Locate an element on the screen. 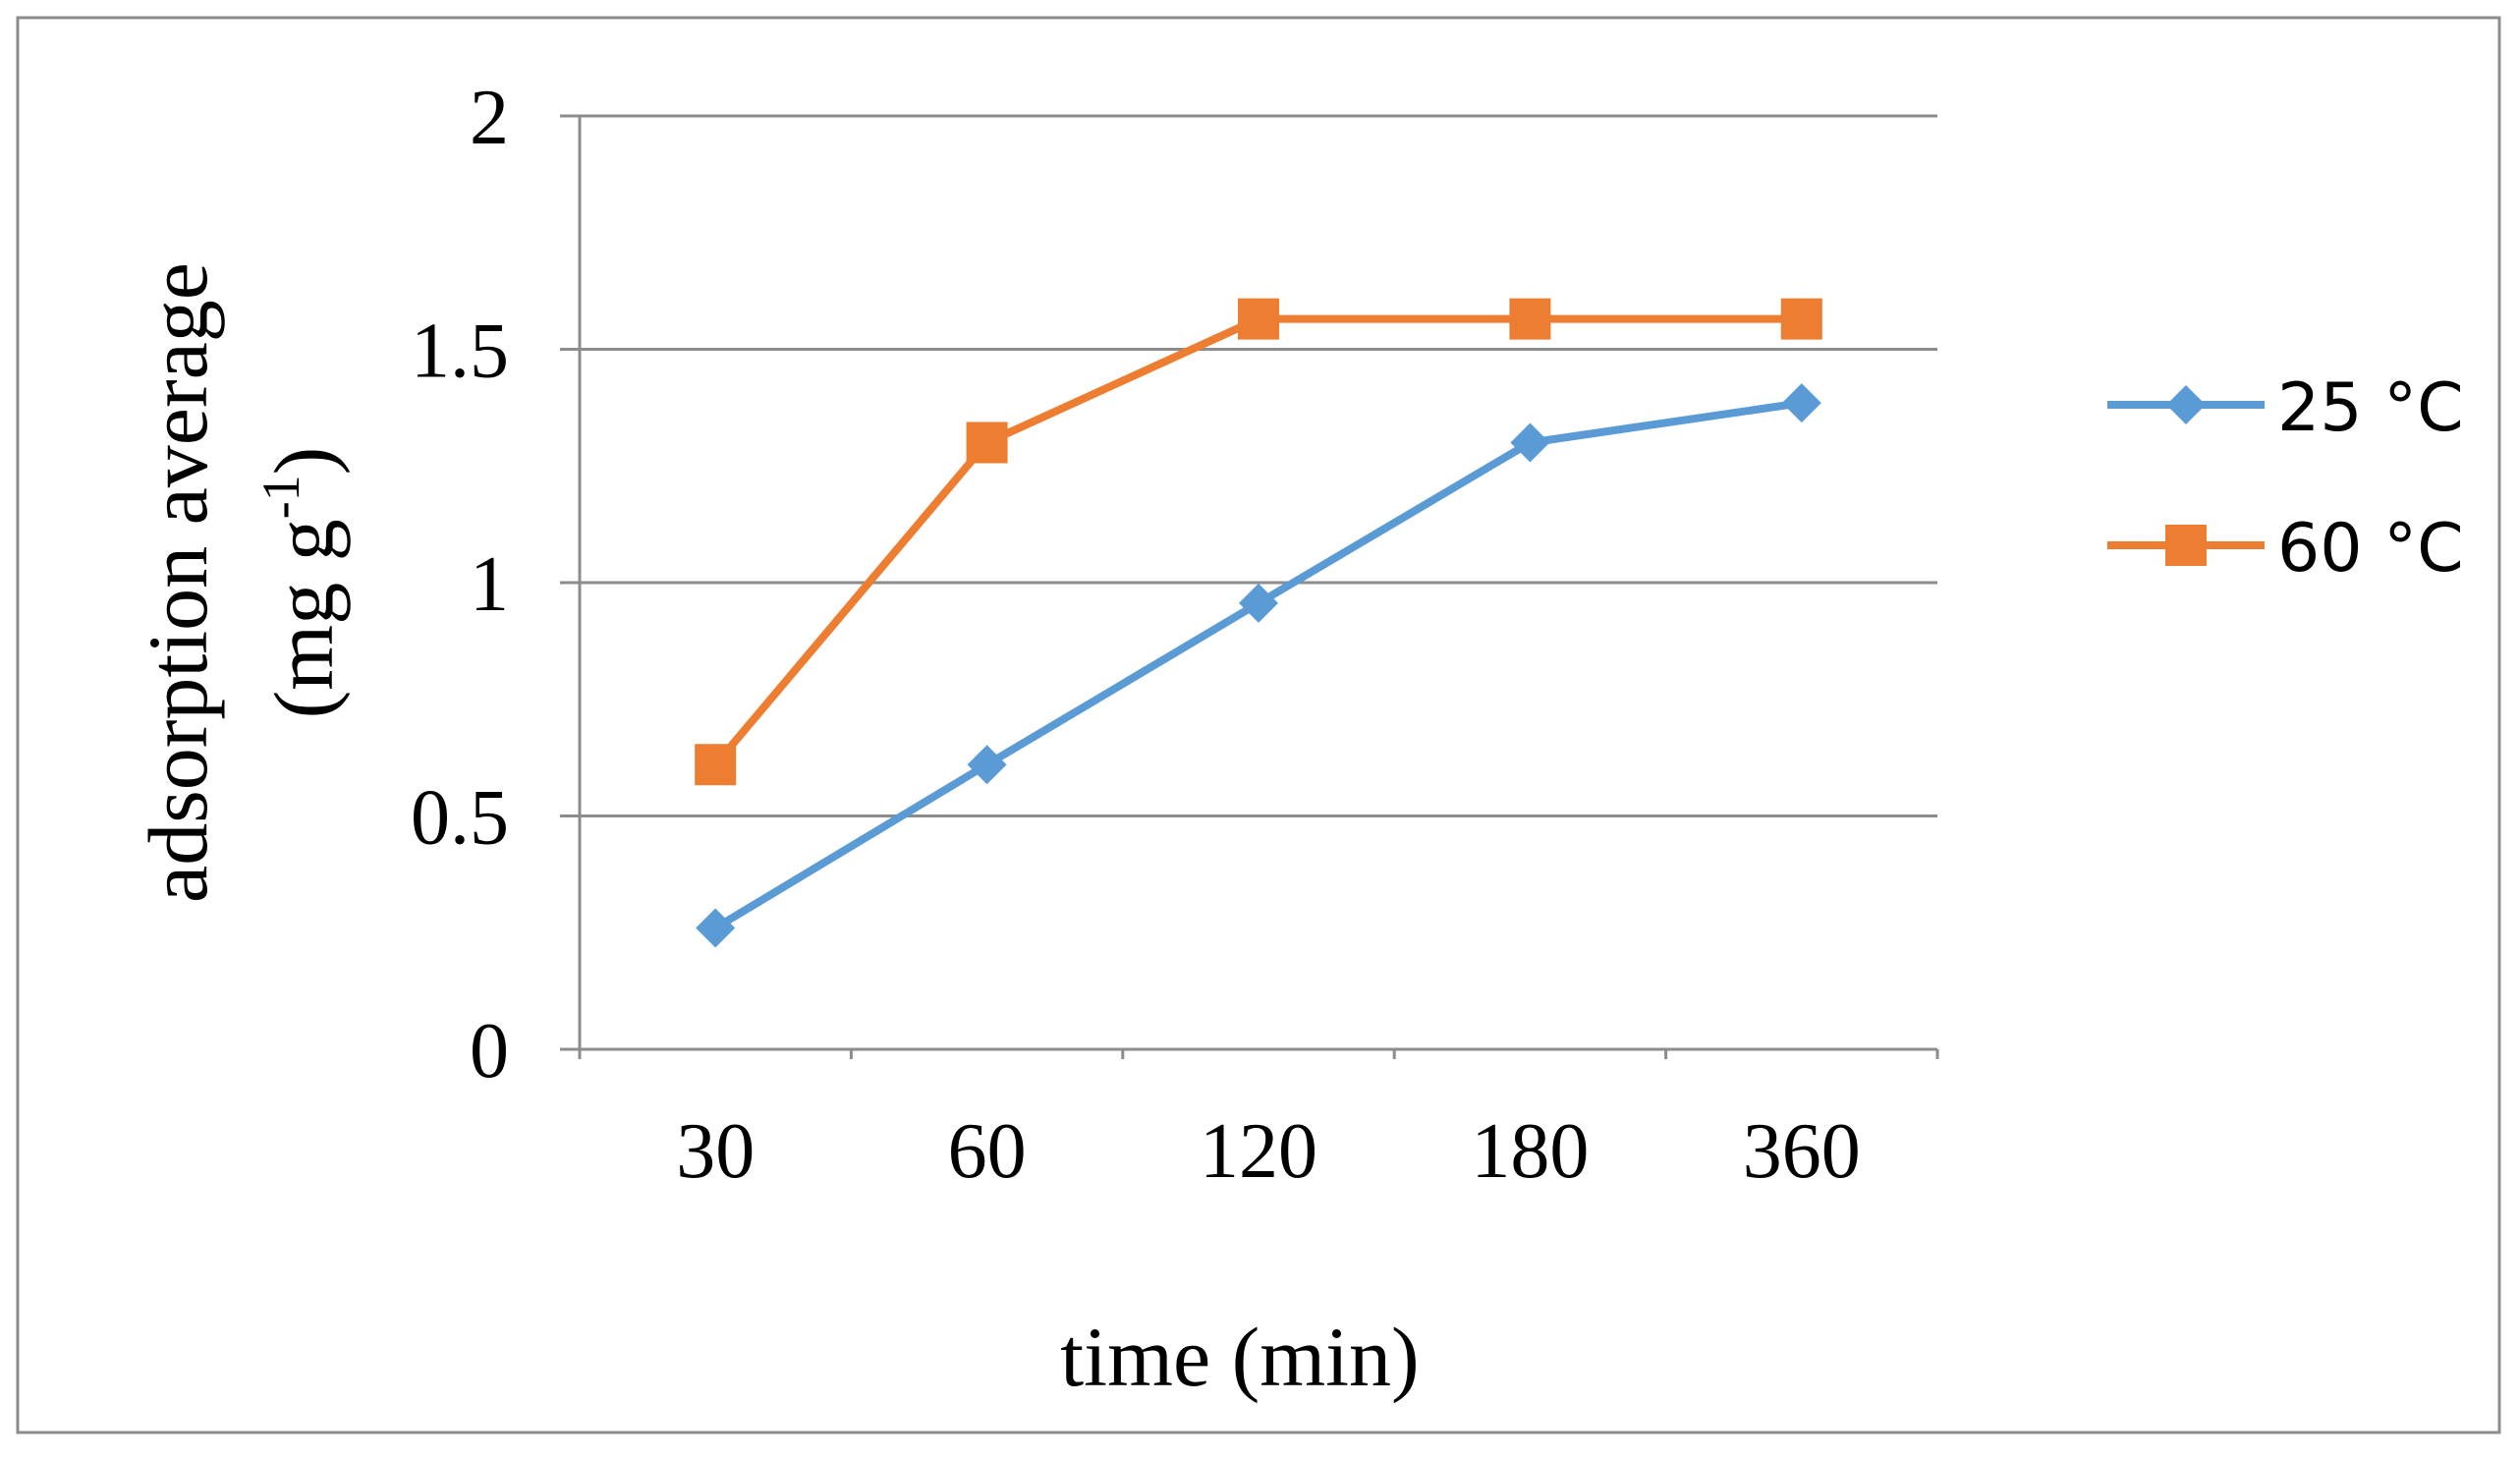 The image size is (2520, 1460). legend: 25 °C 60 °C is located at coordinates (2285, 478).